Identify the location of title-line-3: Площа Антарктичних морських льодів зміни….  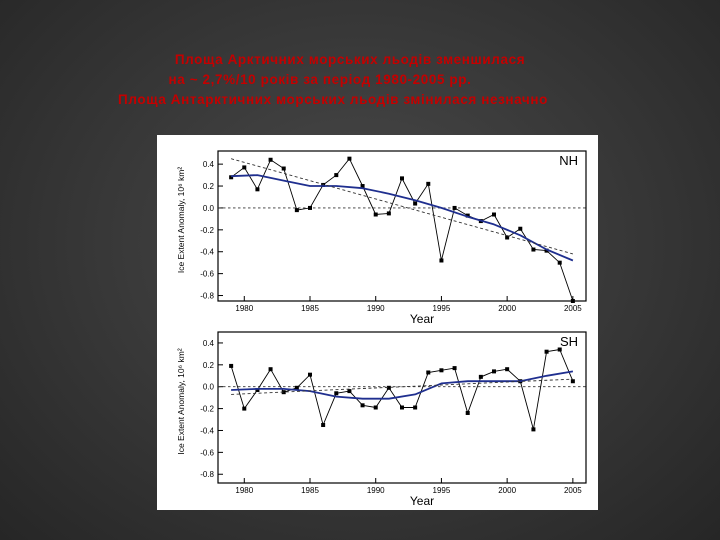
(333, 99).